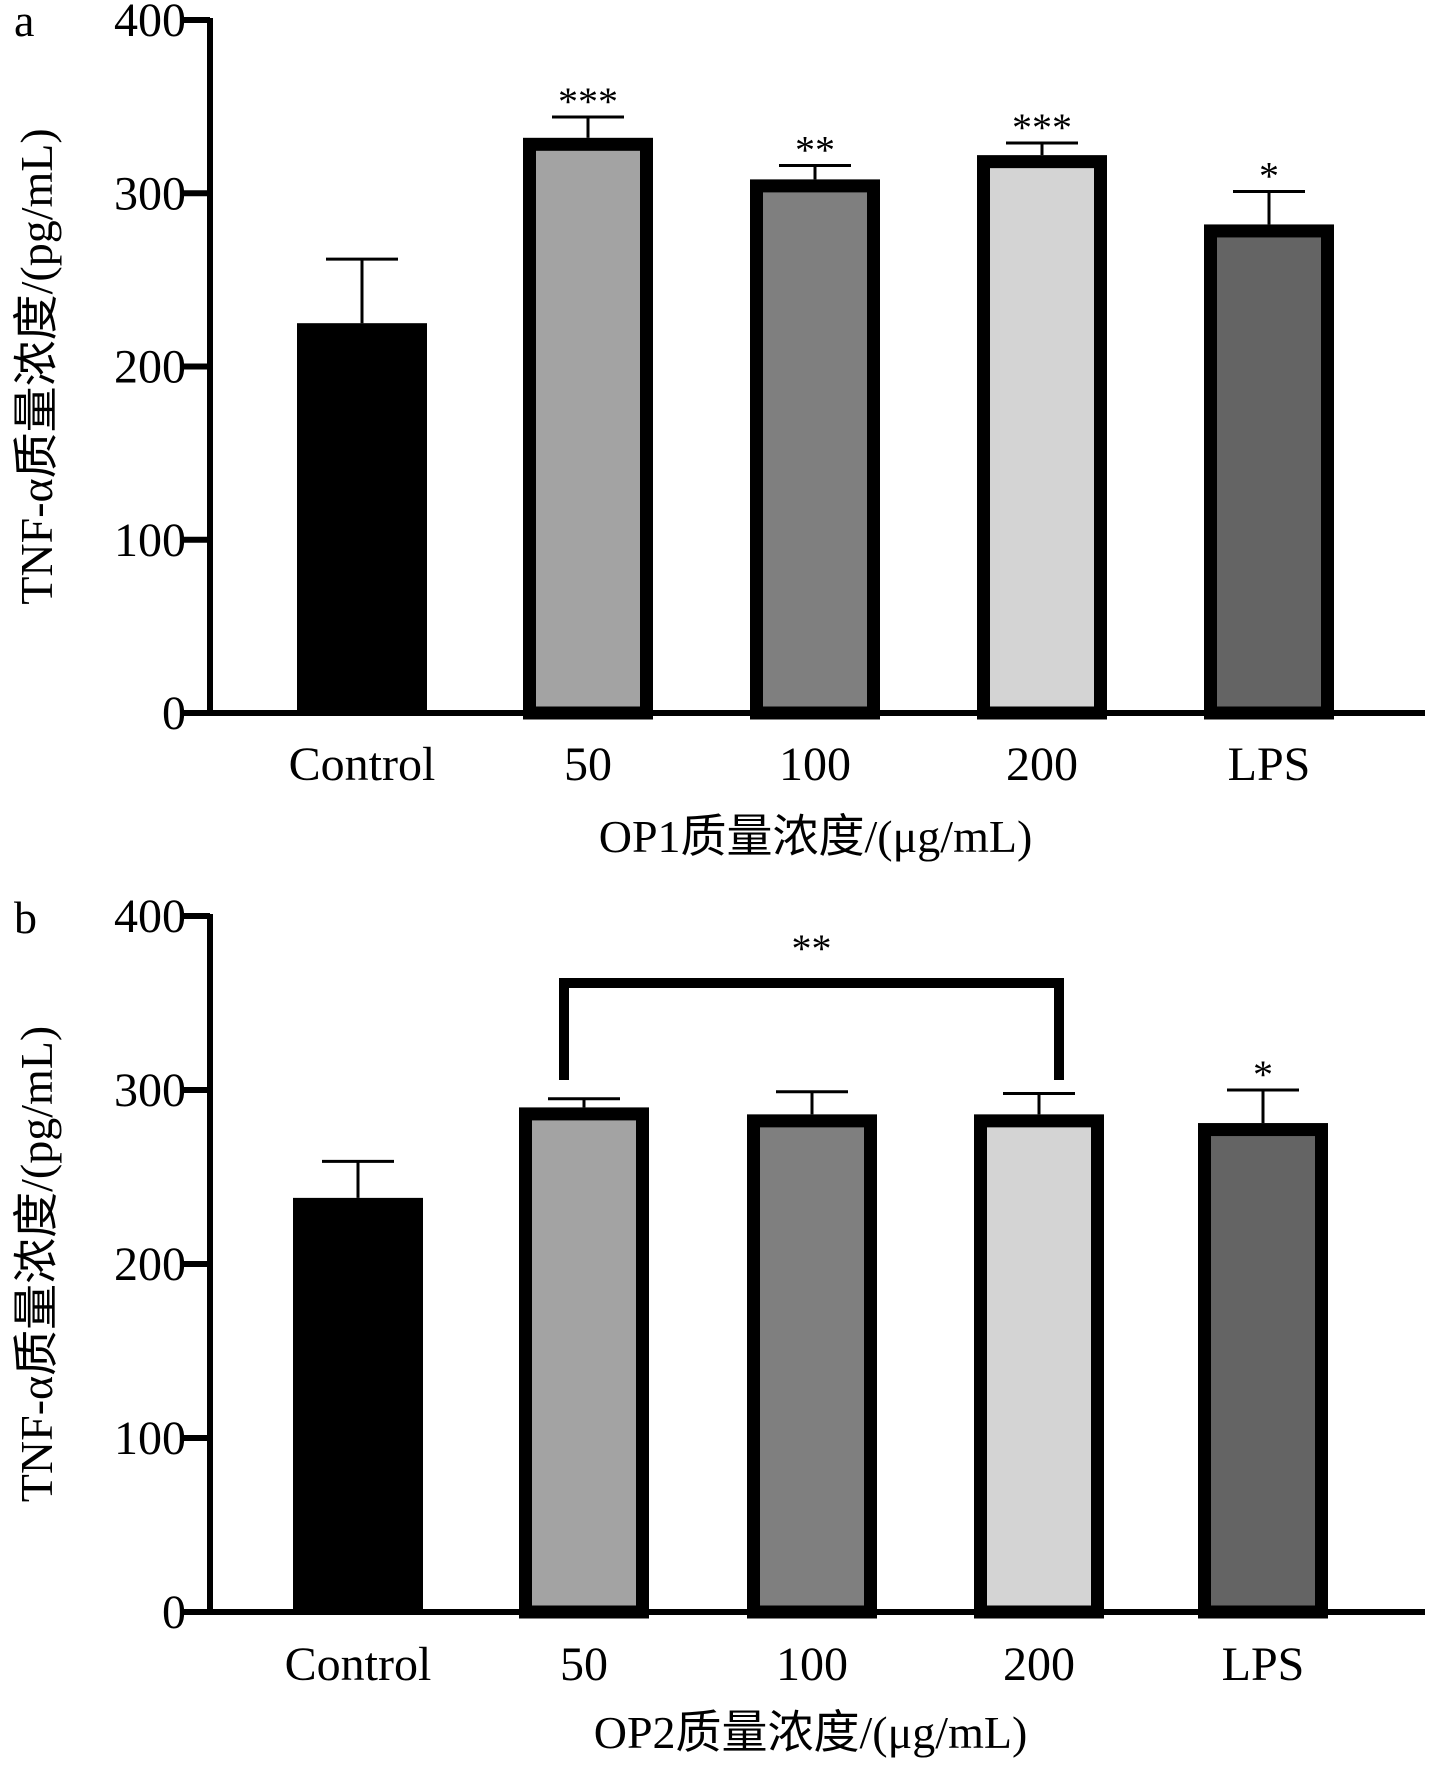 The width and height of the screenshot is (1429, 1768). I want to click on panel-label: b, so click(25, 917).